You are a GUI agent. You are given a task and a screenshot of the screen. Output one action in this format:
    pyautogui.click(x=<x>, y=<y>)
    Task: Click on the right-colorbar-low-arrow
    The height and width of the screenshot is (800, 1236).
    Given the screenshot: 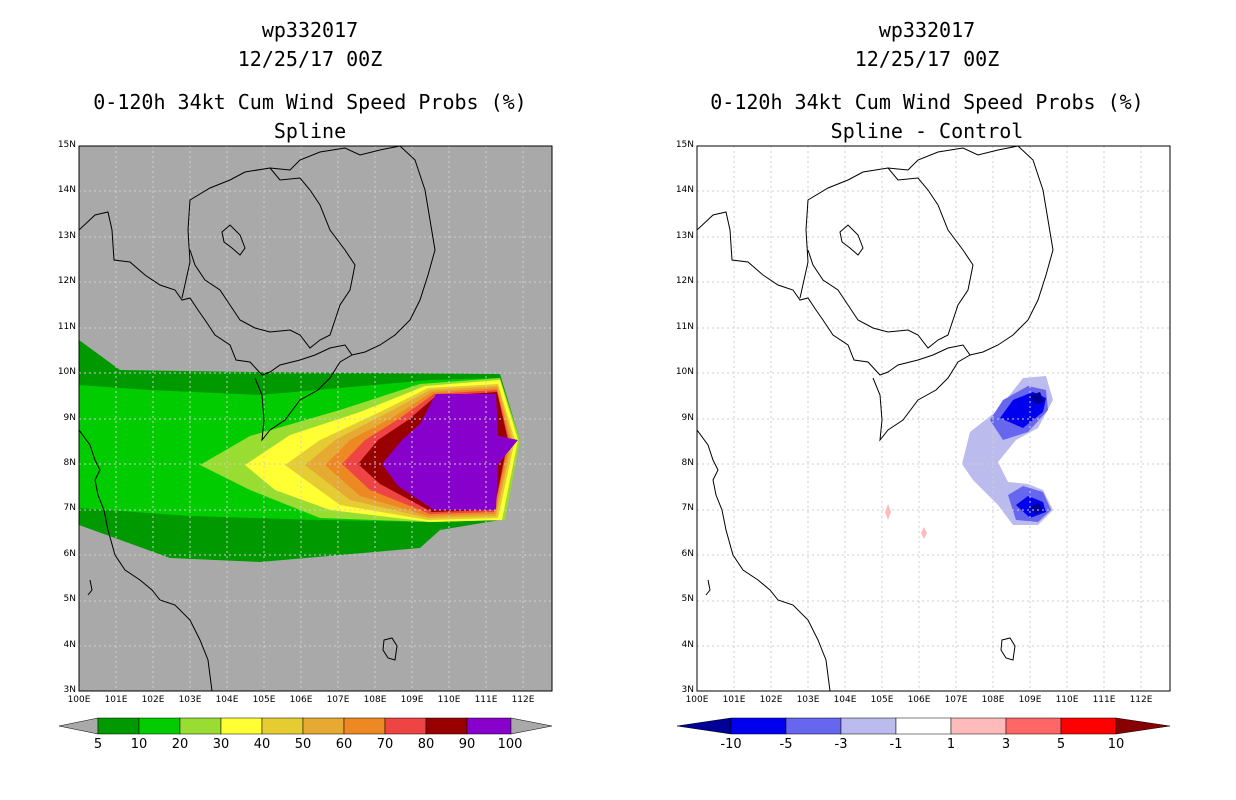 What is the action you would take?
    pyautogui.click(x=704, y=726)
    